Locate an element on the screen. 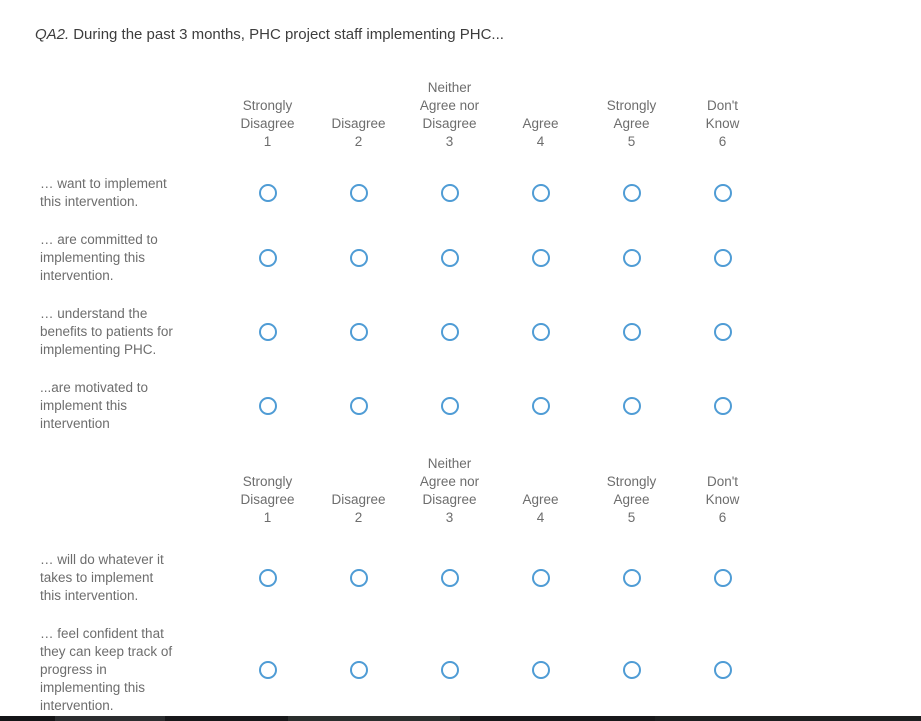  radio-r5-c2 is located at coordinates (358, 578).